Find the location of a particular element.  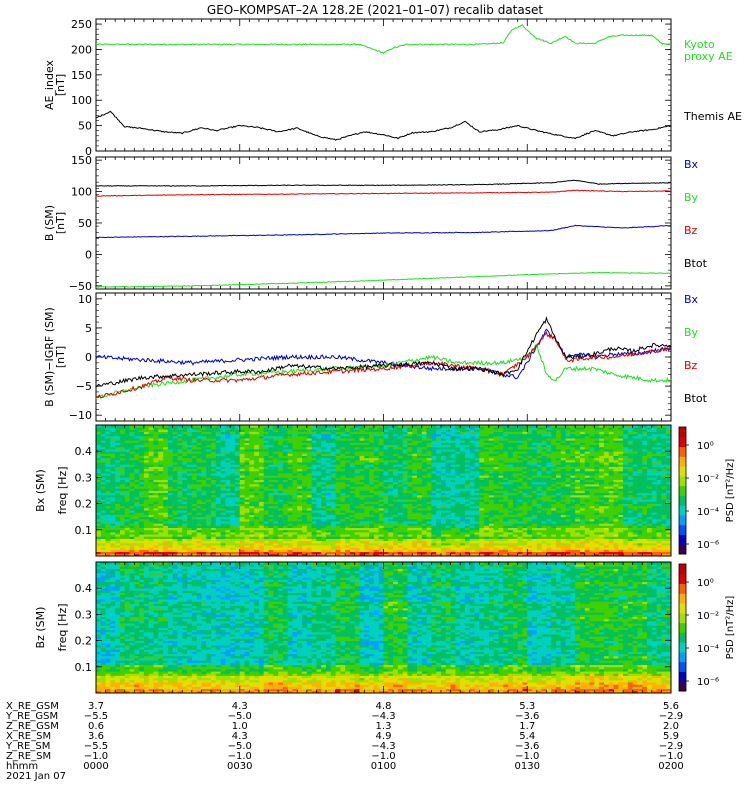

y-tick-label: 5 is located at coordinates (88, 328).